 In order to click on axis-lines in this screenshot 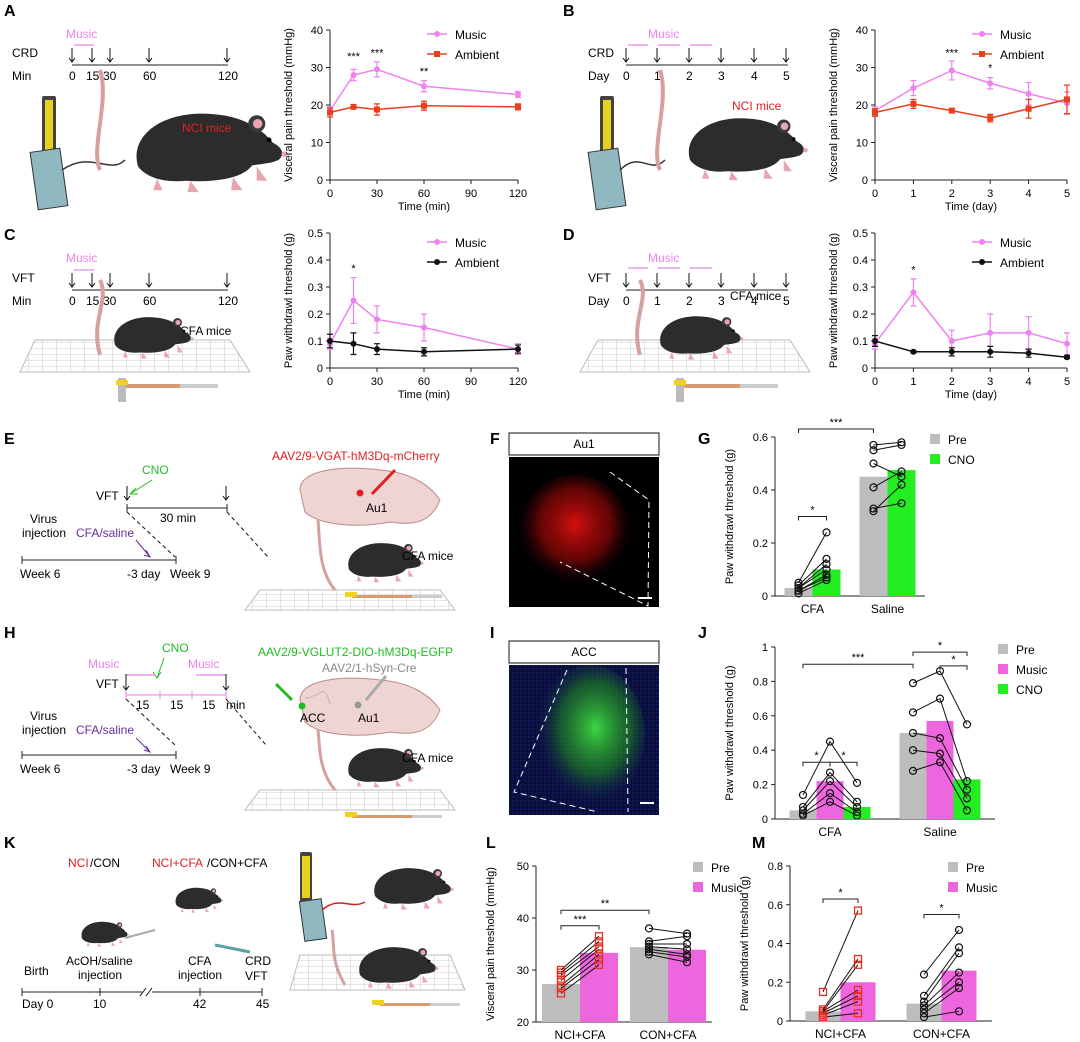, I will do `click(970, 301)`.